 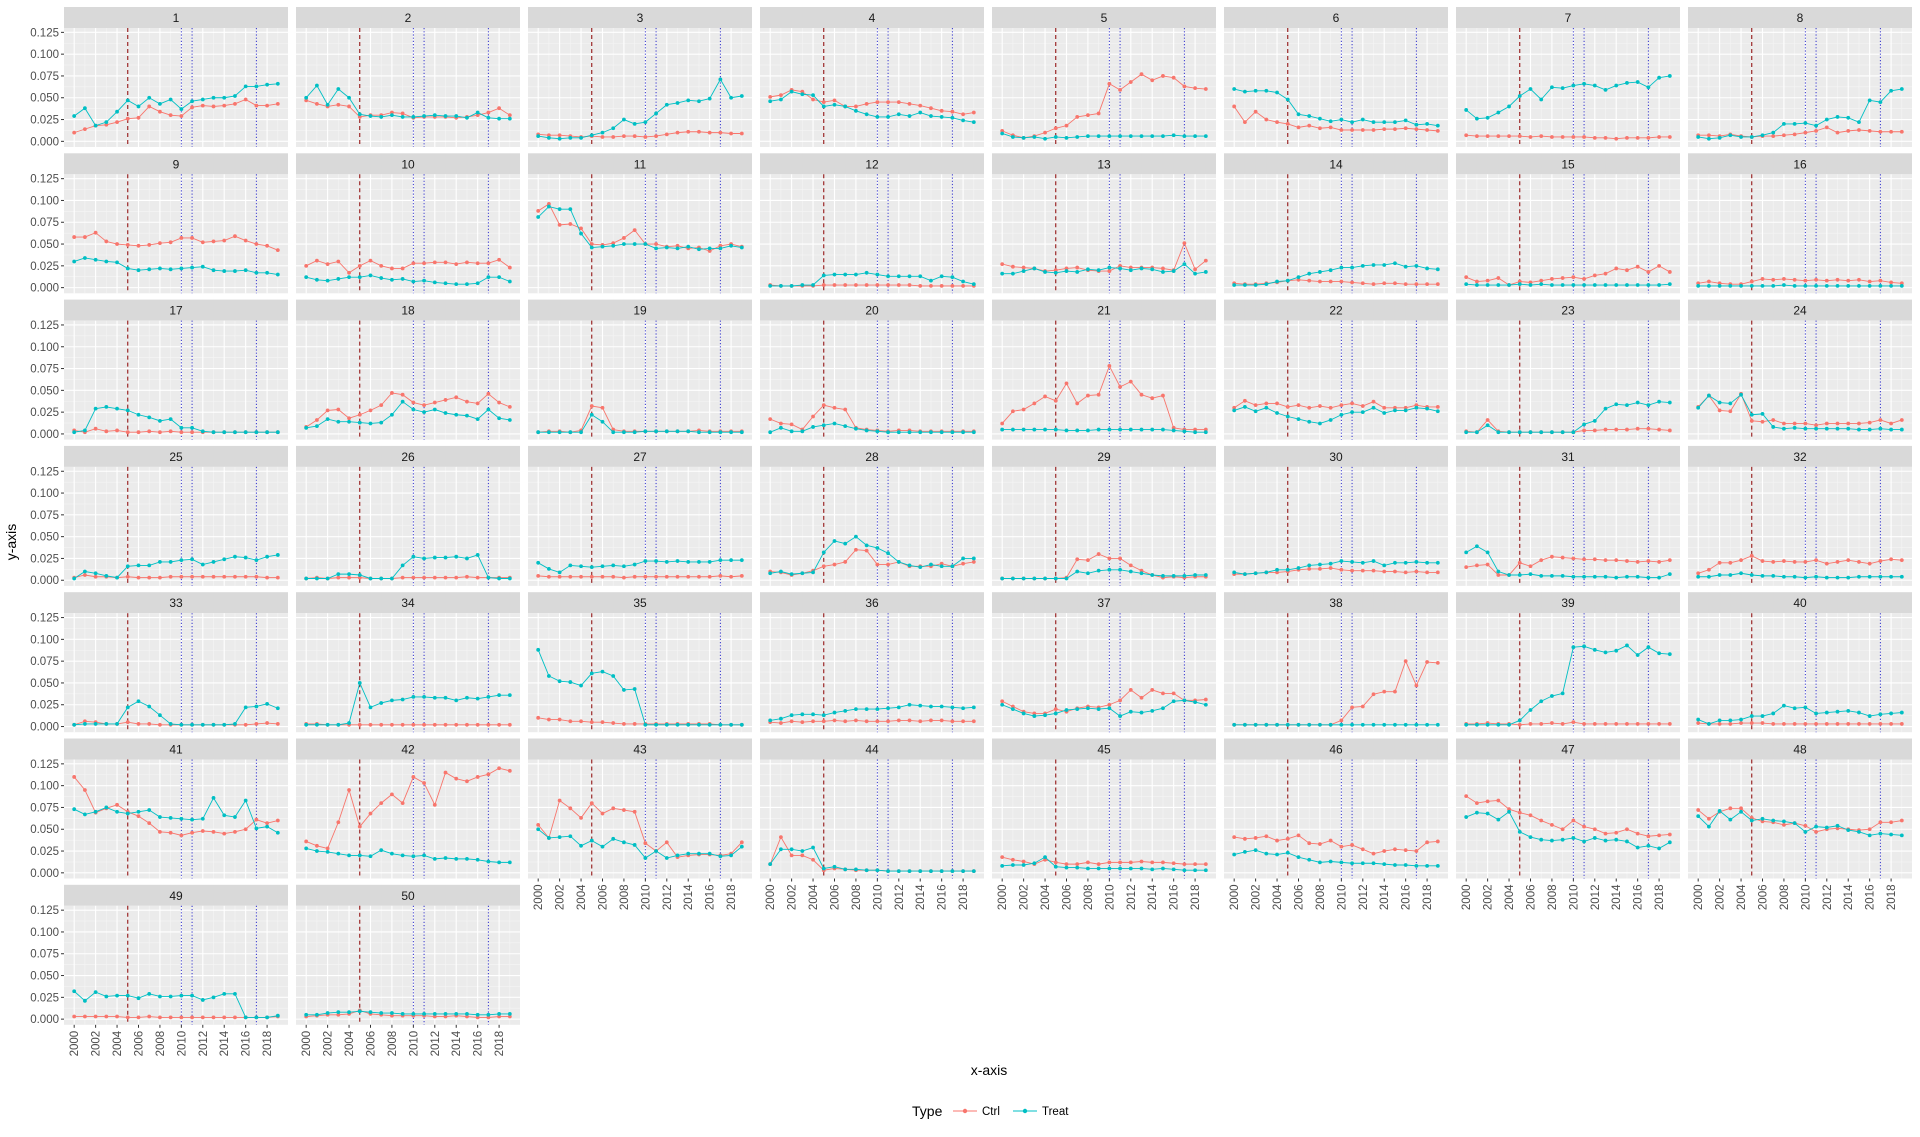 I want to click on gridlines, so click(x=1568, y=673).